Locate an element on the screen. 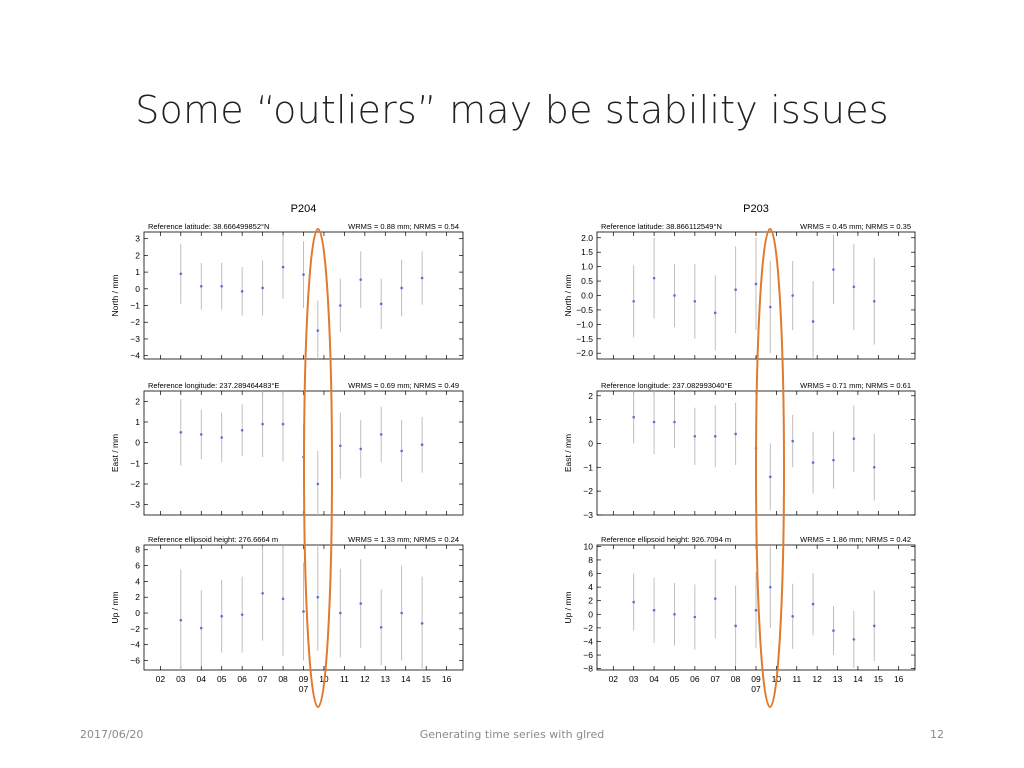 This screenshot has width=1024, height=768. y-tick-label: 0.0 is located at coordinates (587, 296).